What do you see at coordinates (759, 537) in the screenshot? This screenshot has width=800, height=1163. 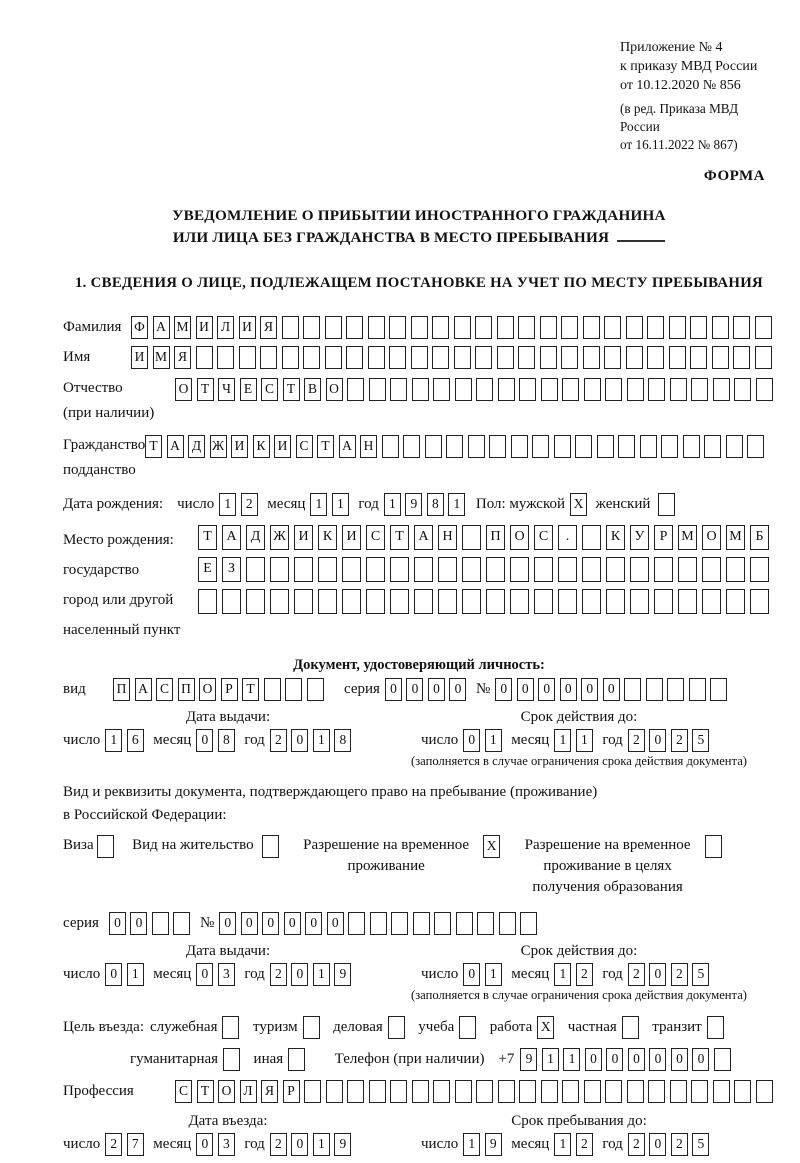 I see `form-cell: Б` at bounding box center [759, 537].